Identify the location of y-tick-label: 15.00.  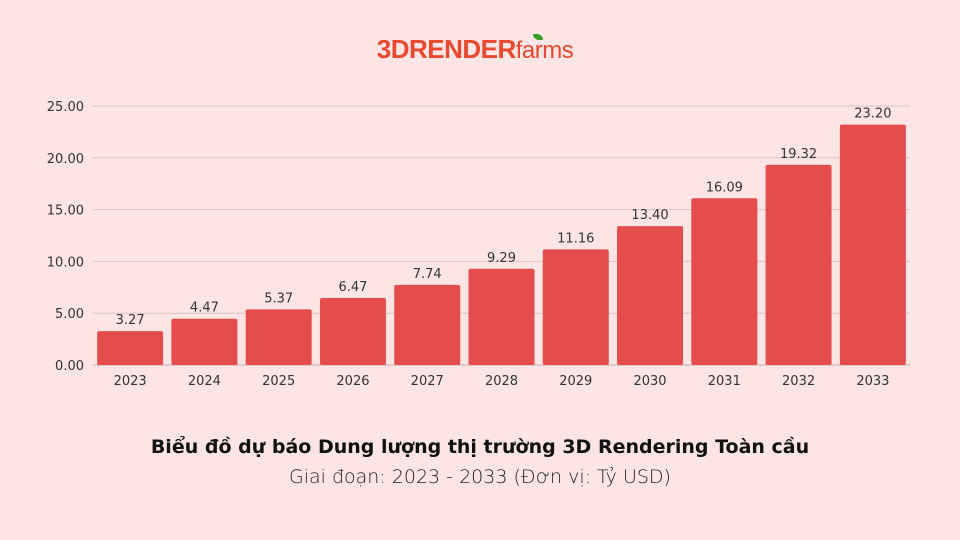
(65, 211).